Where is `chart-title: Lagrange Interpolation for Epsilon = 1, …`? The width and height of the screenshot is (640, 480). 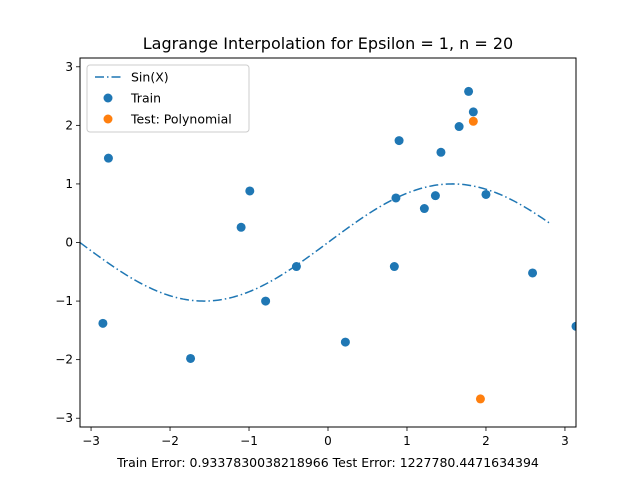 chart-title: Lagrange Interpolation for Epsilon = 1, … is located at coordinates (328, 43).